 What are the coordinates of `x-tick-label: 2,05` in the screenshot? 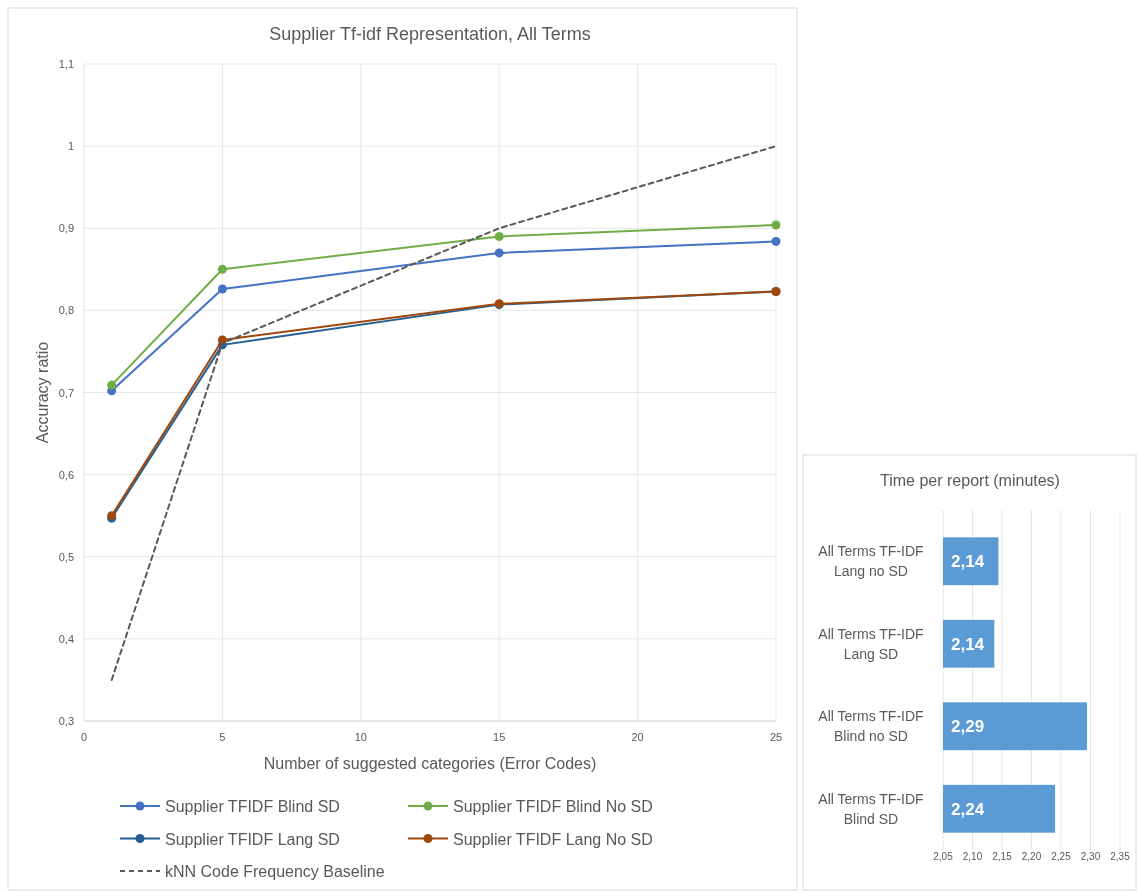 It's located at (943, 856).